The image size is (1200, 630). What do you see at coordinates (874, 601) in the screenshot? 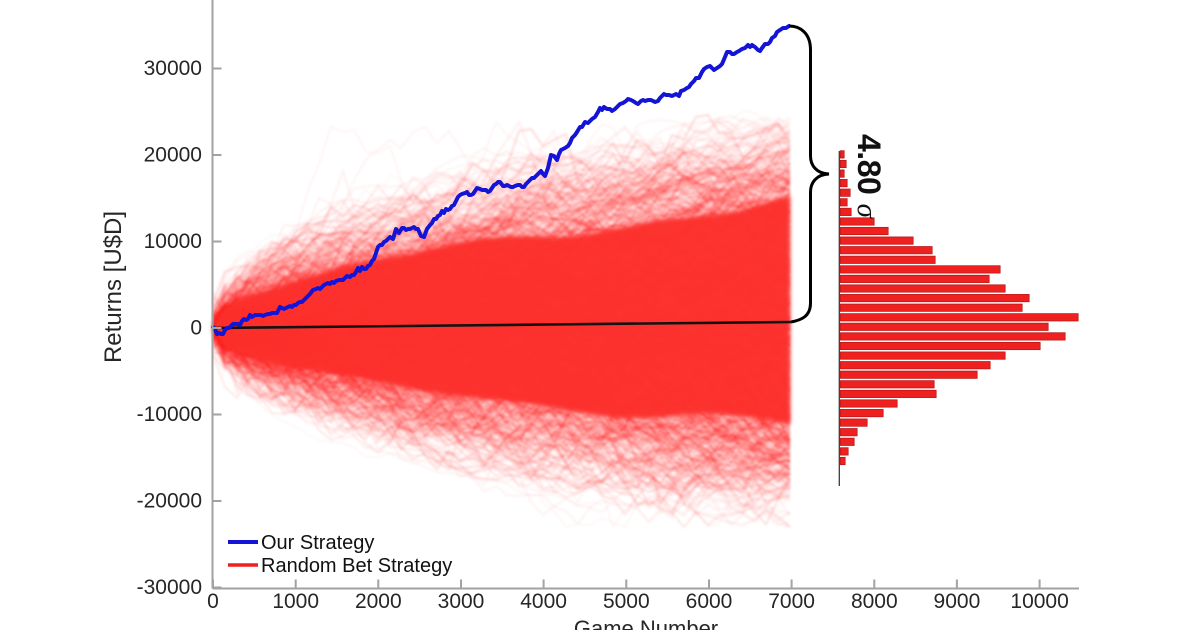
I see `svg-text: 8000` at bounding box center [874, 601].